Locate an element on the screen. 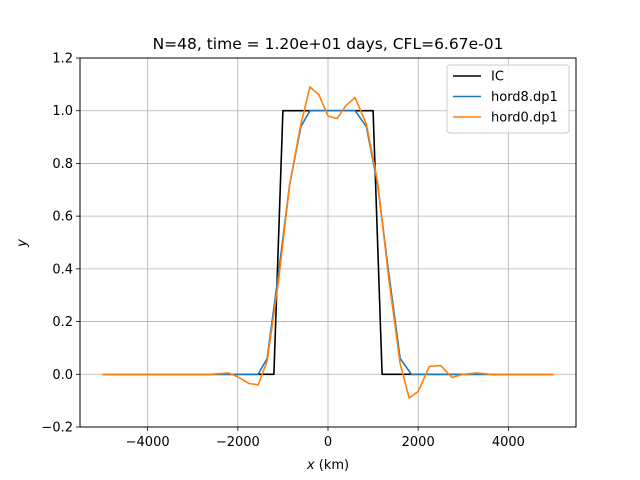 This screenshot has height=480, width=640. x-axis-label: x (km) is located at coordinates (327, 465).